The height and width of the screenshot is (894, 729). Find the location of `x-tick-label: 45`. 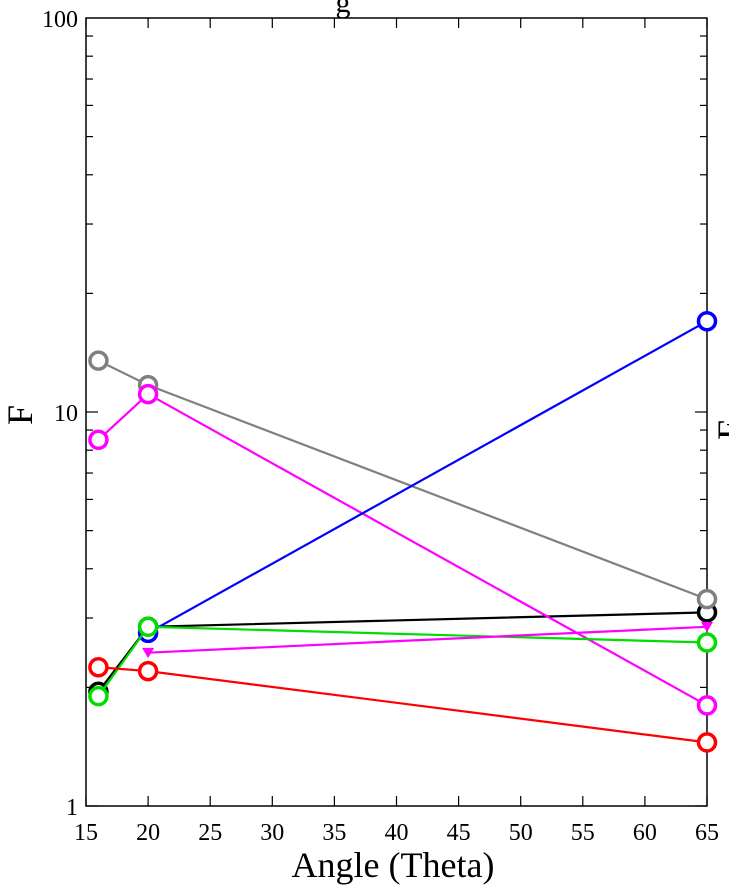

x-tick-label: 45 is located at coordinates (459, 833).